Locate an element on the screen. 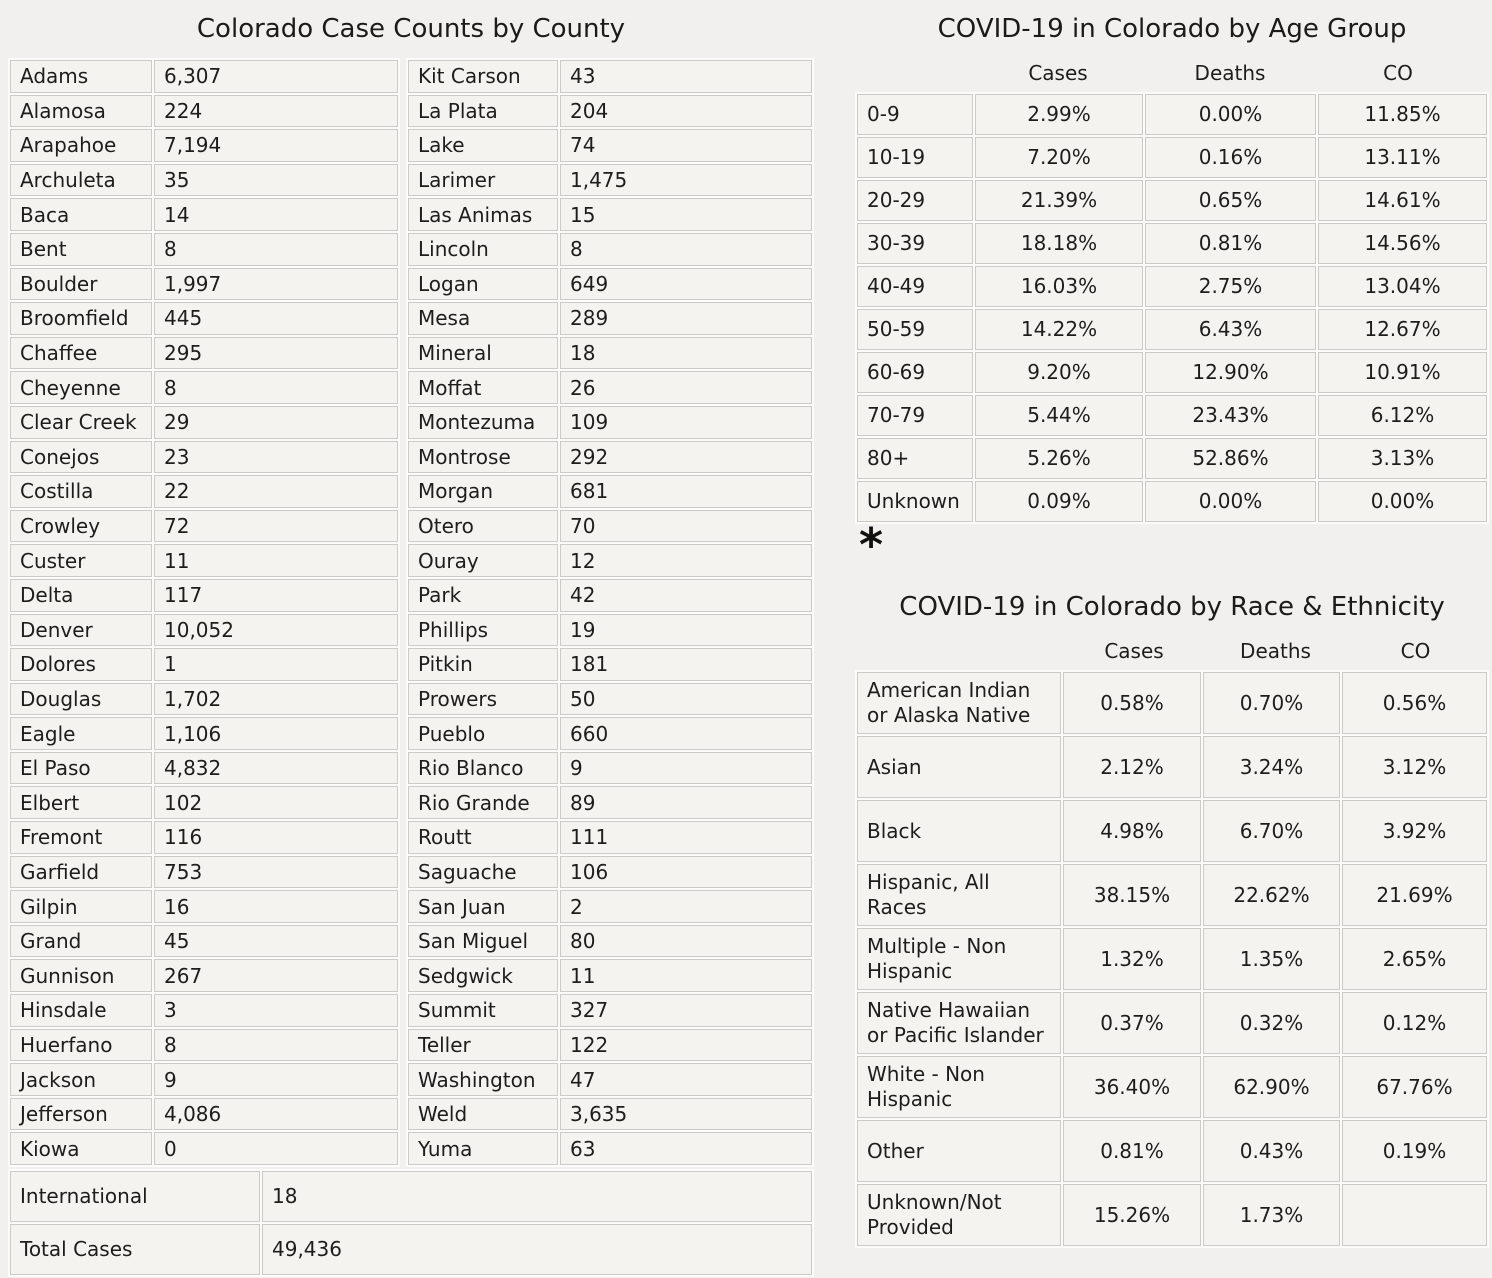 The width and height of the screenshot is (1492, 1278). county-name-cell: Pueblo is located at coordinates (483, 733).